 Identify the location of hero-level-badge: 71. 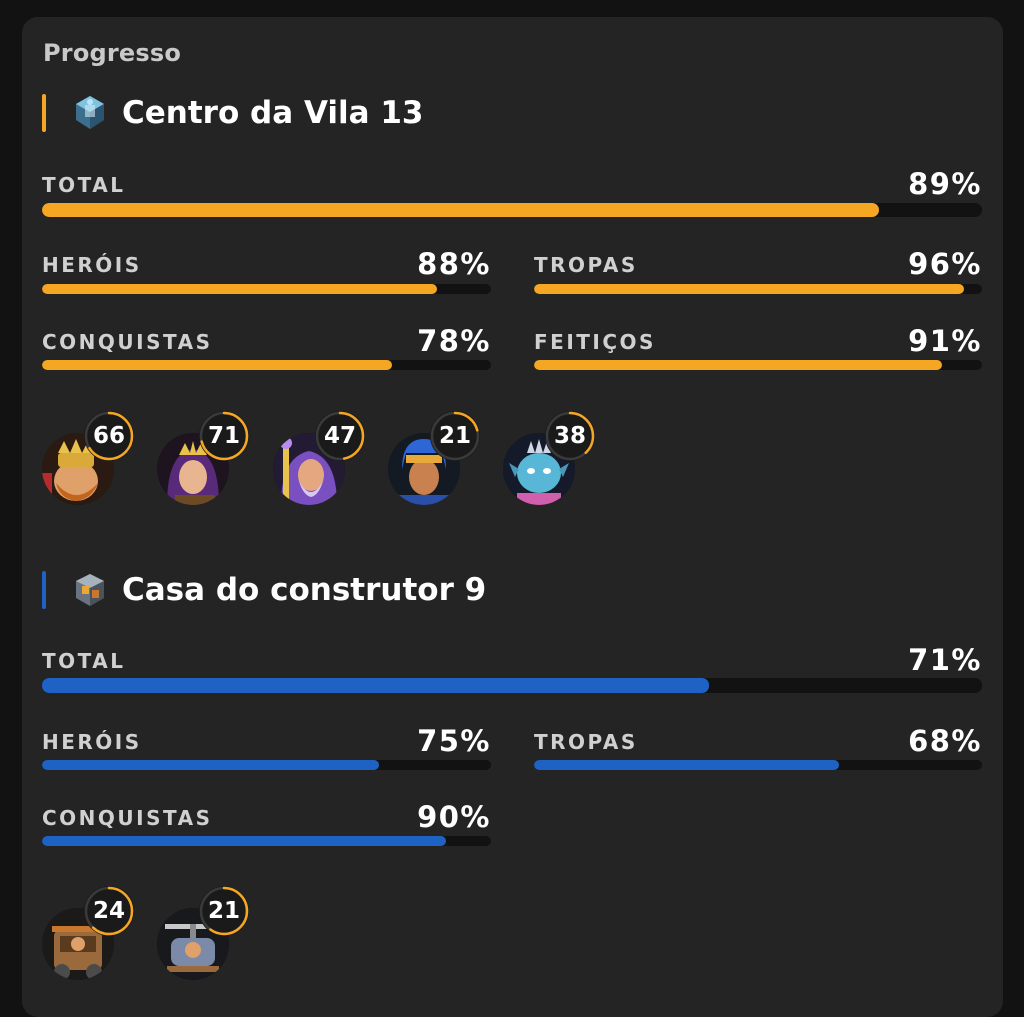
(224, 436).